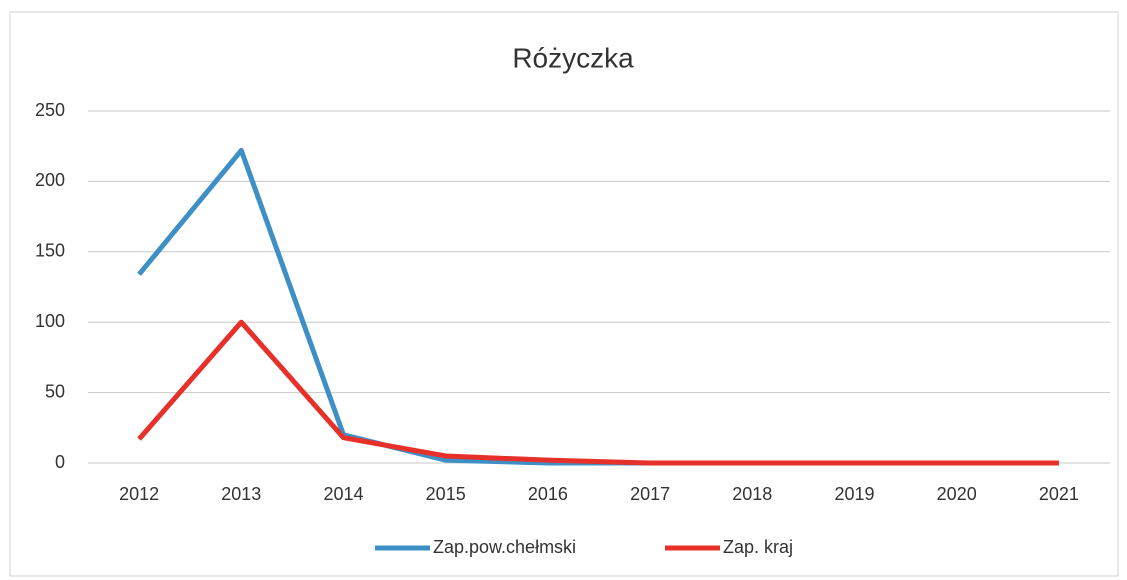  What do you see at coordinates (241, 494) in the screenshot?
I see `x-tick-label: 2013` at bounding box center [241, 494].